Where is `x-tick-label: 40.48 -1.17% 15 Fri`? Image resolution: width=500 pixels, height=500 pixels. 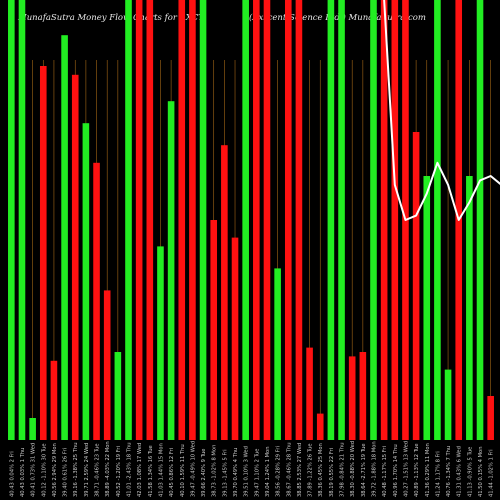
x-tick-label: 40.48 -1.17% 15 Fri is located at coordinates (385, 471).